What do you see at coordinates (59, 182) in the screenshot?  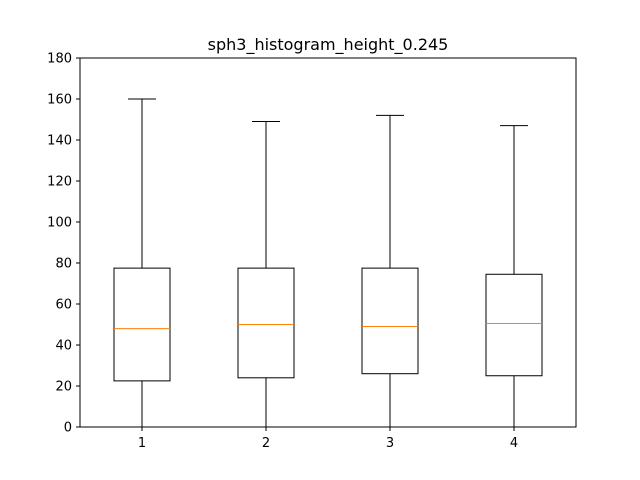 I see `y-tick-label: 120` at bounding box center [59, 182].